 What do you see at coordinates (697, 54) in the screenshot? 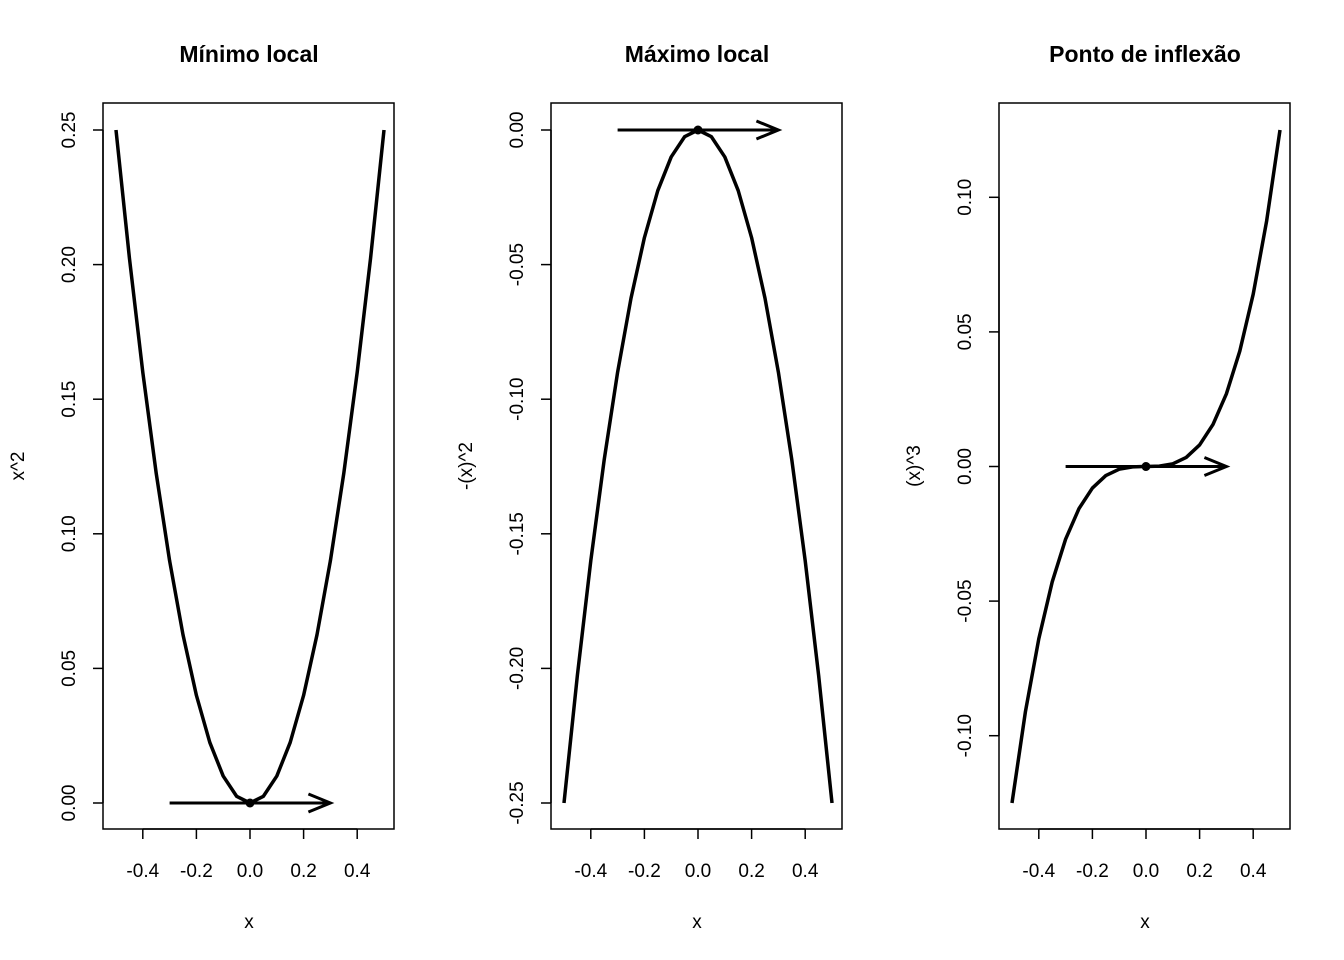
I see `chart-title: Máximo local` at bounding box center [697, 54].